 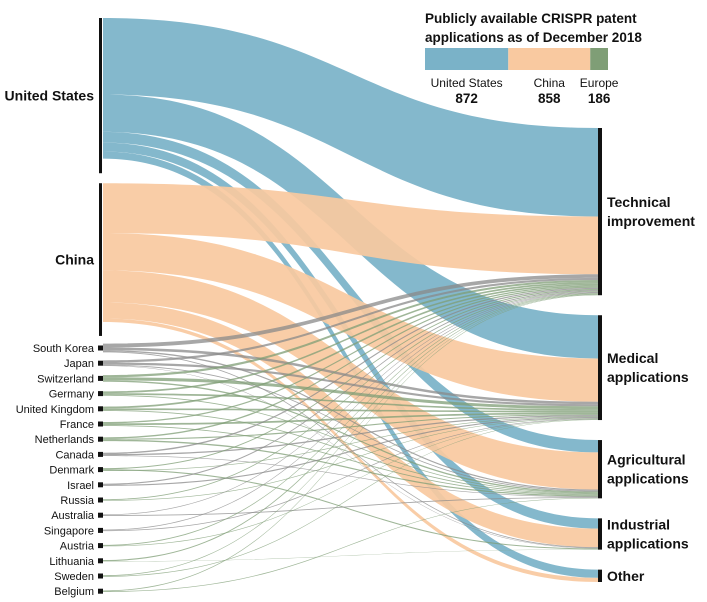 I want to click on flow-de-to-med, so click(x=350, y=402).